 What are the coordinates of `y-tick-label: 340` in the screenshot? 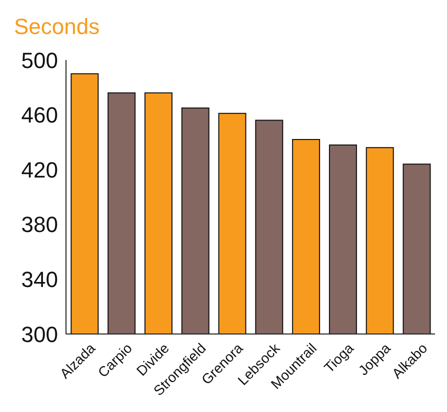 It's located at (39, 279).